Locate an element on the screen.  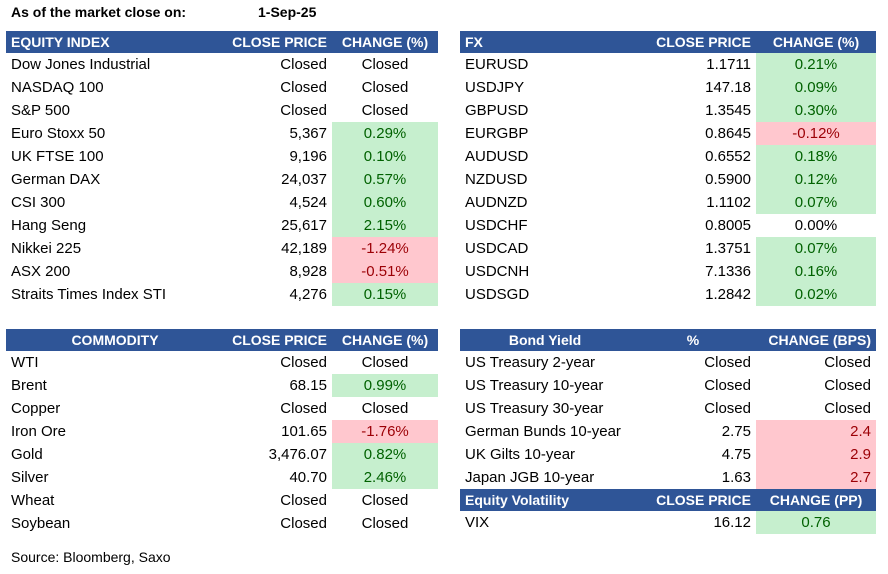
table-row: US Treasury 30-year Closed Closed is located at coordinates (668, 408).